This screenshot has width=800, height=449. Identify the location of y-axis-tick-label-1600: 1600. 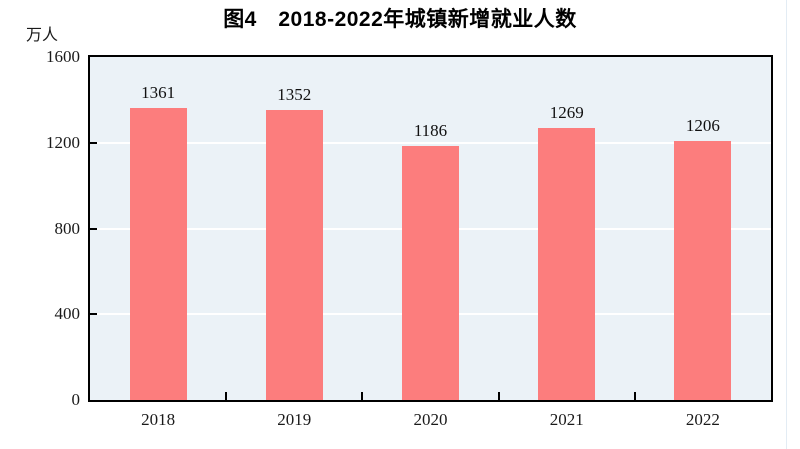
(63, 56).